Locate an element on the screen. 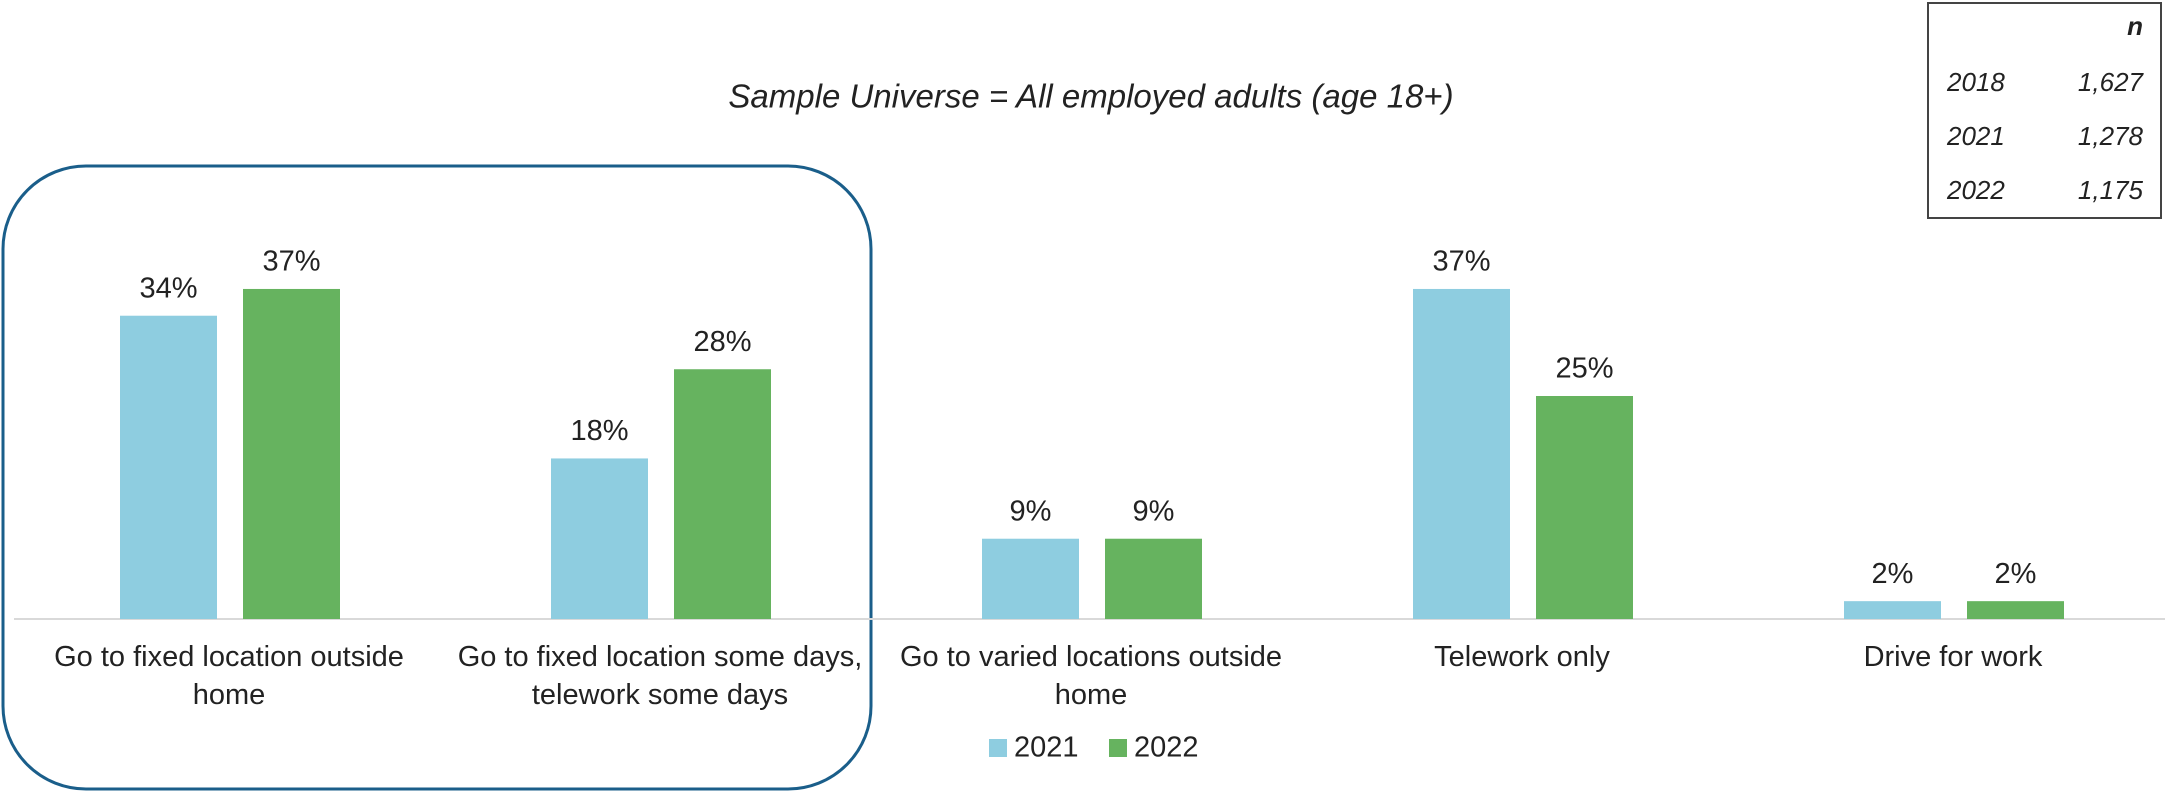  n-table-year: 2022 is located at coordinates (1975, 190).